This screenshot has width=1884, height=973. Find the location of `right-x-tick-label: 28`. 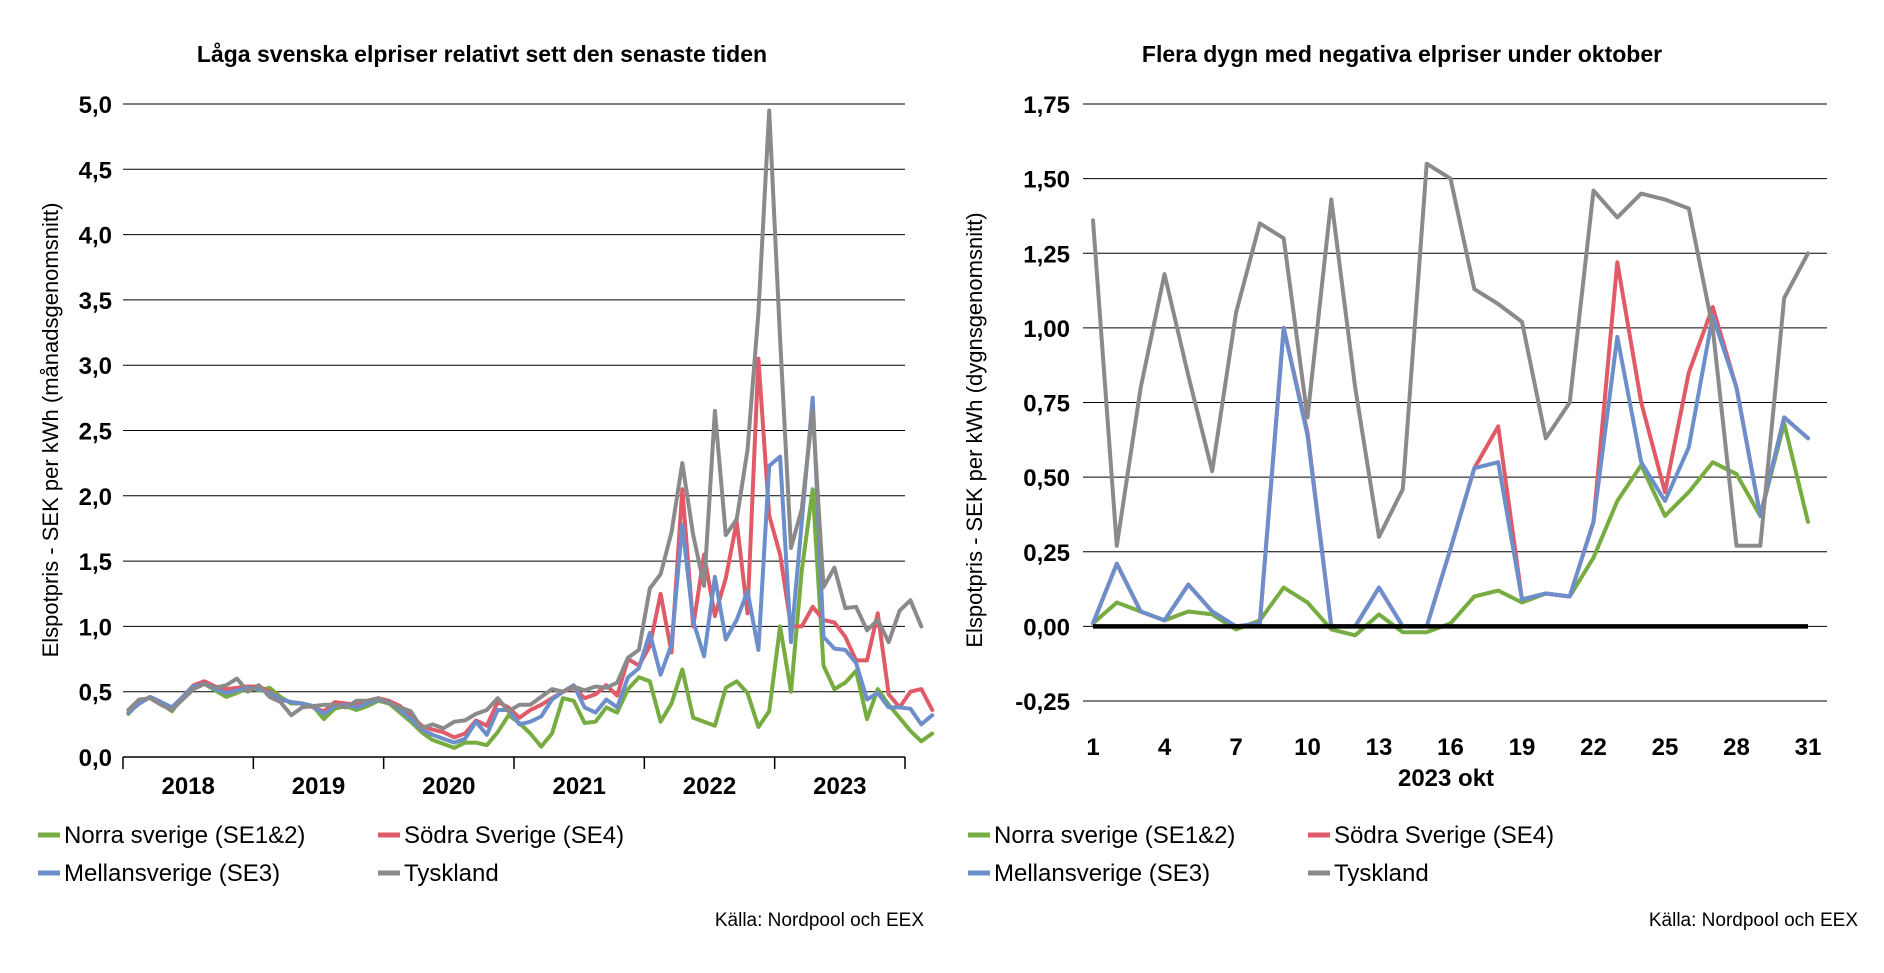

right-x-tick-label: 28 is located at coordinates (1736, 747).